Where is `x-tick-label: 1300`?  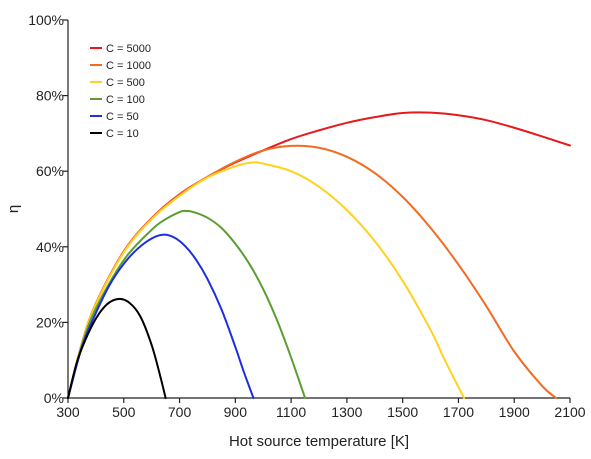
x-tick-label: 1300 is located at coordinates (346, 412).